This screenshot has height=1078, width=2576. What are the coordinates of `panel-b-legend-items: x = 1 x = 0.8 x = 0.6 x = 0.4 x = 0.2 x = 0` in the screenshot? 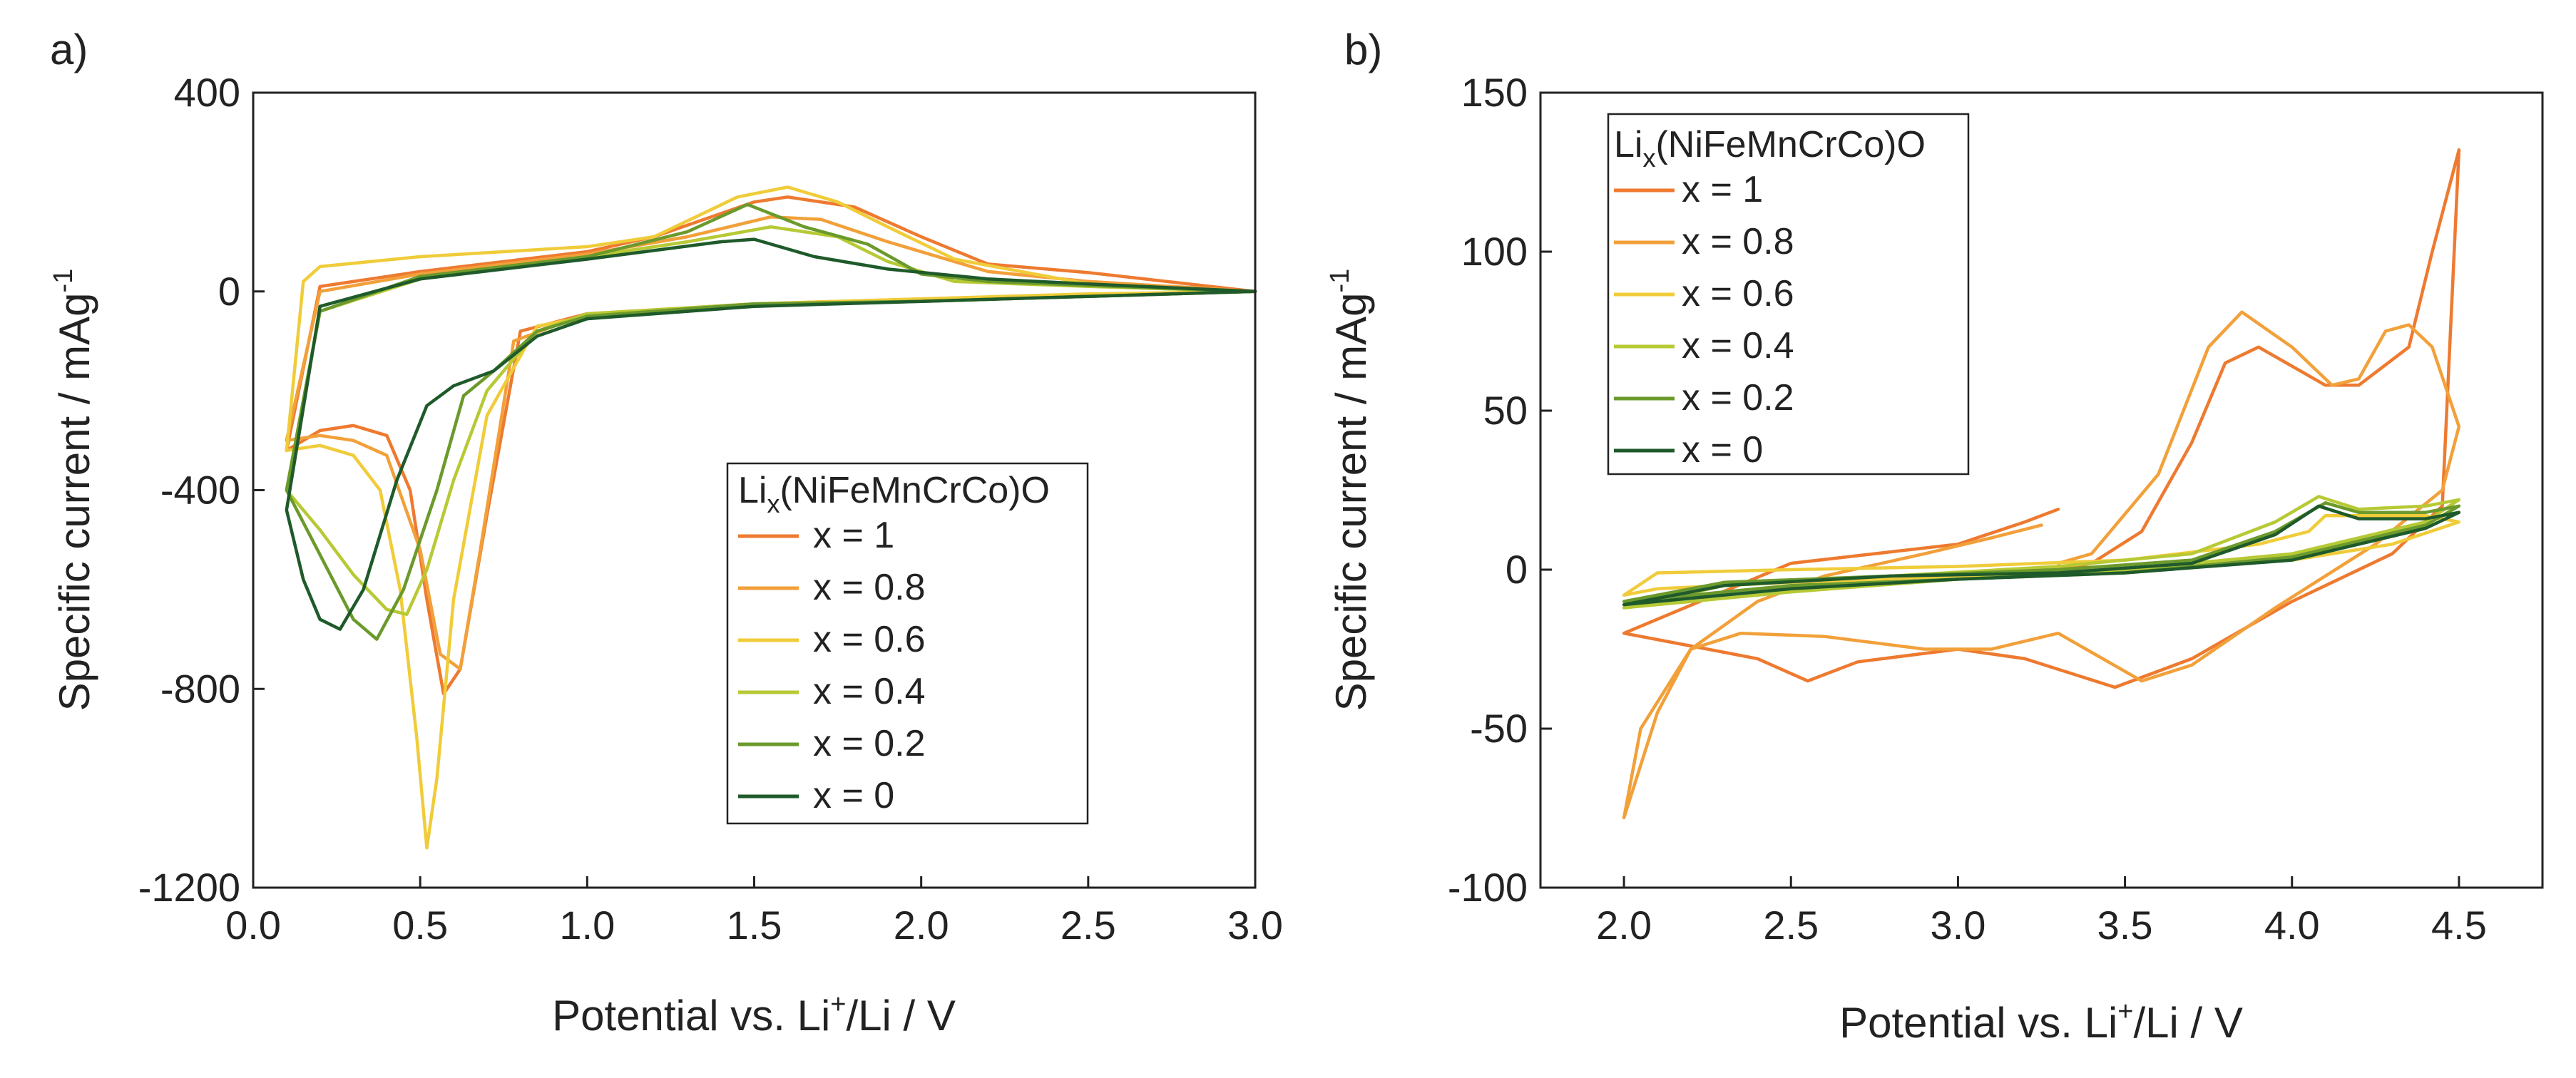 It's located at (1704, 320).